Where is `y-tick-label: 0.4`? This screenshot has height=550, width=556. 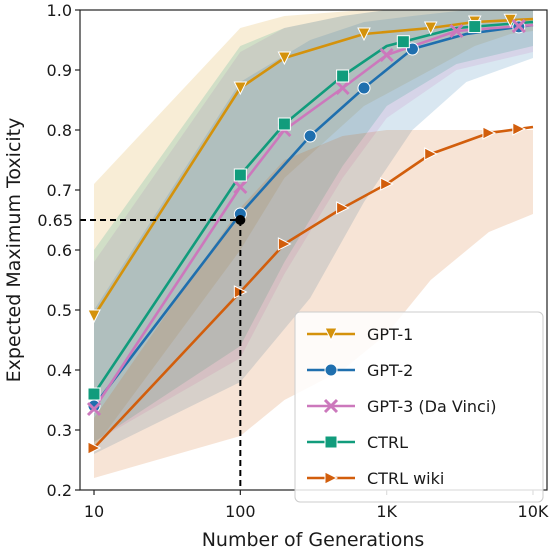
y-tick-label: 0.4 is located at coordinates (59, 370).